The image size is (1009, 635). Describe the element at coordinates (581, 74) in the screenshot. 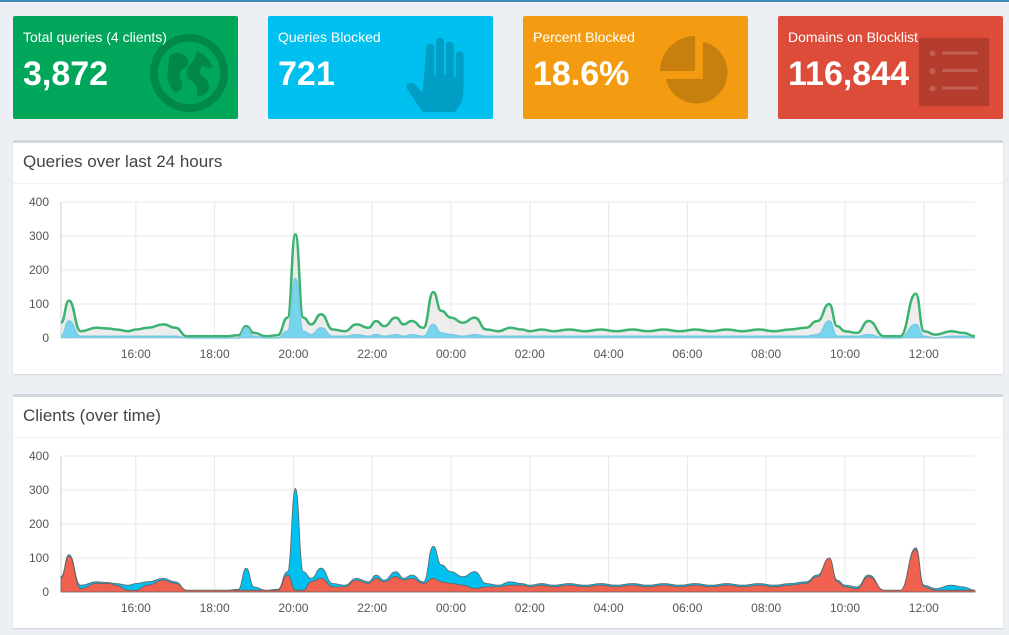

I see `percent-blocked-value: 18.6%` at that location.